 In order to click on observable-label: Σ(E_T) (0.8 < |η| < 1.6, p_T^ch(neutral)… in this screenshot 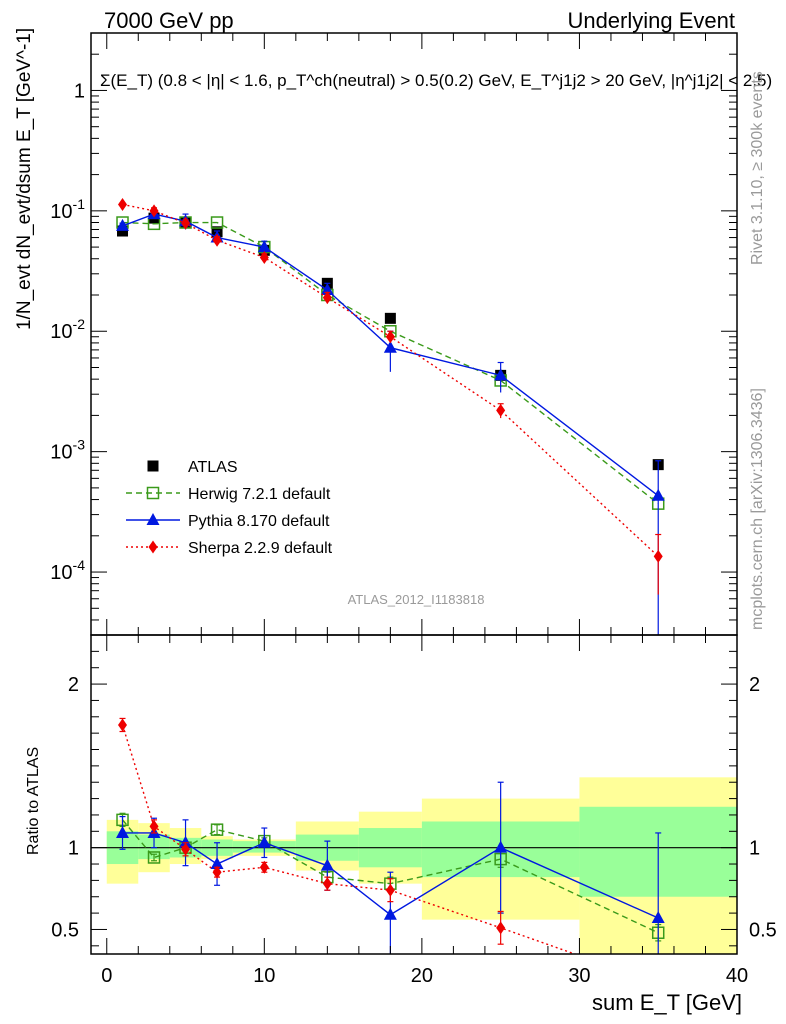, I will do `click(436, 80)`.